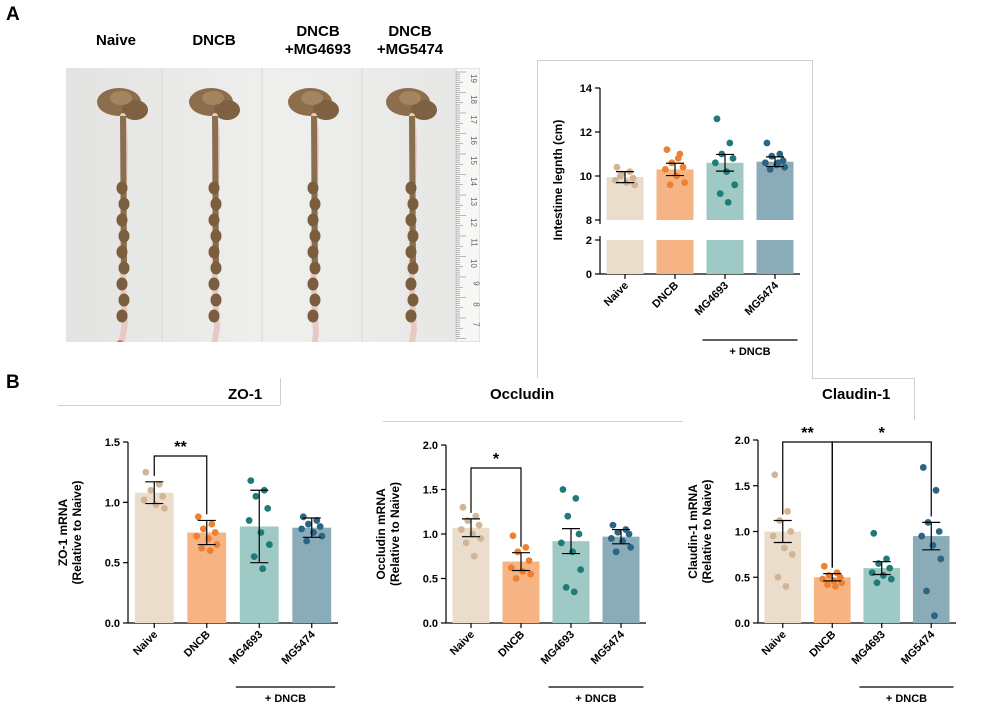 The image size is (986, 719). What do you see at coordinates (882, 433) in the screenshot?
I see `significance-label: *` at bounding box center [882, 433].